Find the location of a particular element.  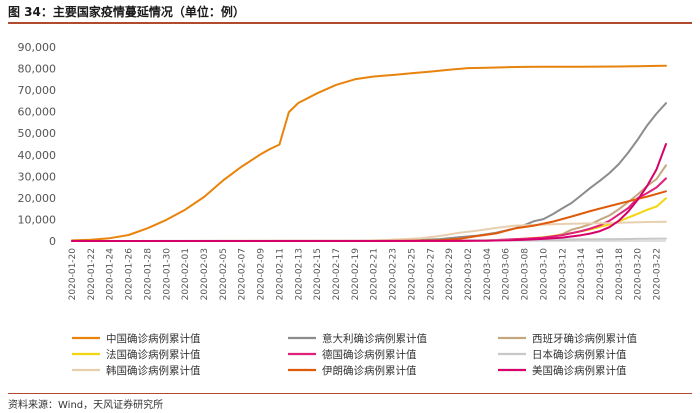

x-tick-label: 2020-01-28 is located at coordinates (148, 274).